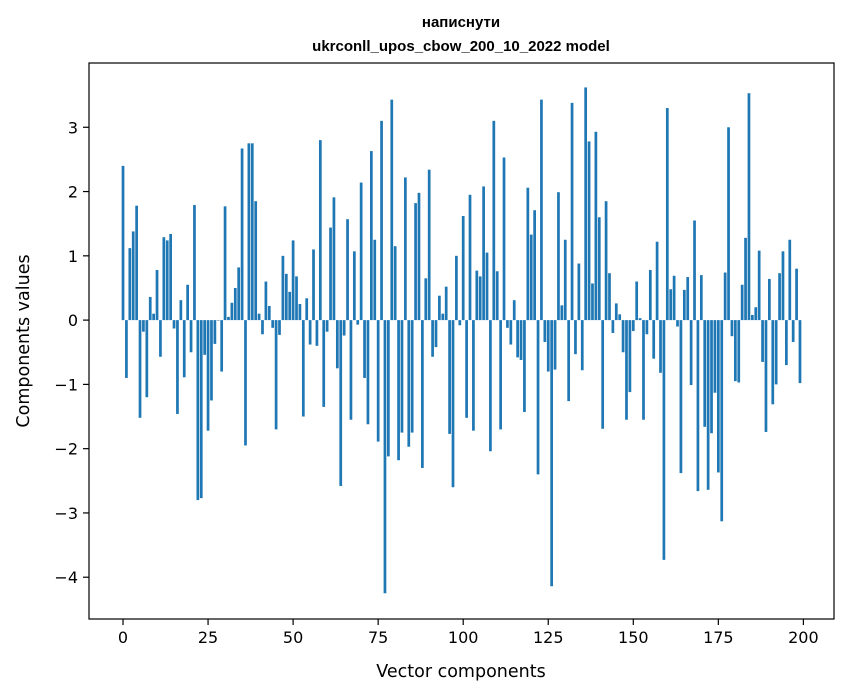  What do you see at coordinates (24, 340) in the screenshot?
I see `y-axis-label: Components values` at bounding box center [24, 340].